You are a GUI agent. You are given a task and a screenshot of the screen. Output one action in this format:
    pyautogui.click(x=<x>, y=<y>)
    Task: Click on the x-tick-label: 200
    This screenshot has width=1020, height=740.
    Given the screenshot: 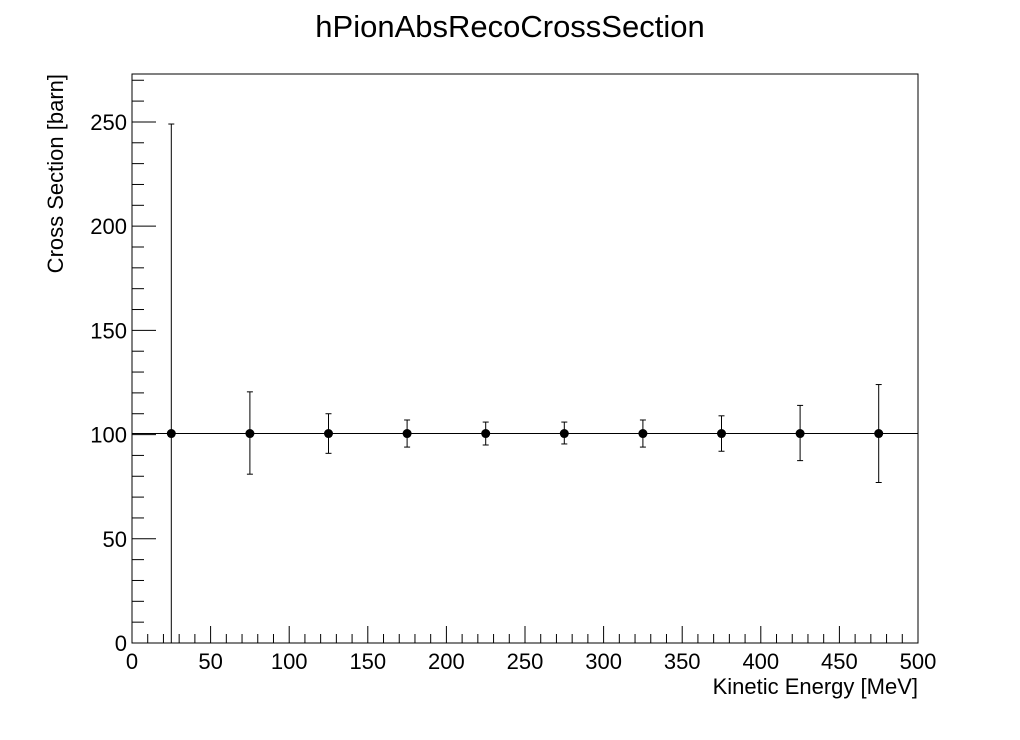 What is the action you would take?
    pyautogui.click(x=446, y=661)
    